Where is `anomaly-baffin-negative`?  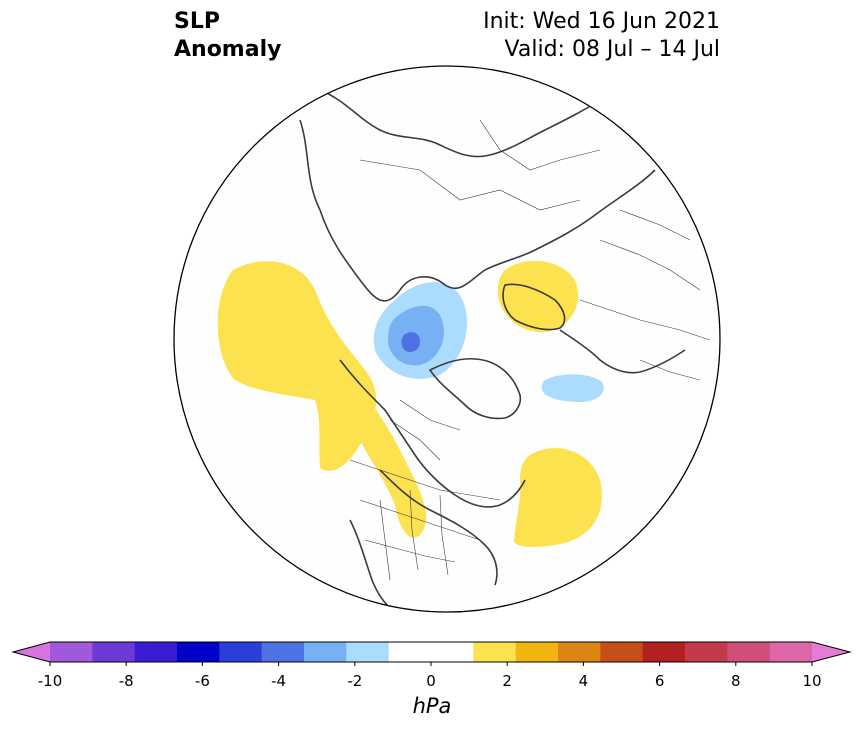
anomaly-baffin-negative is located at coordinates (572, 388).